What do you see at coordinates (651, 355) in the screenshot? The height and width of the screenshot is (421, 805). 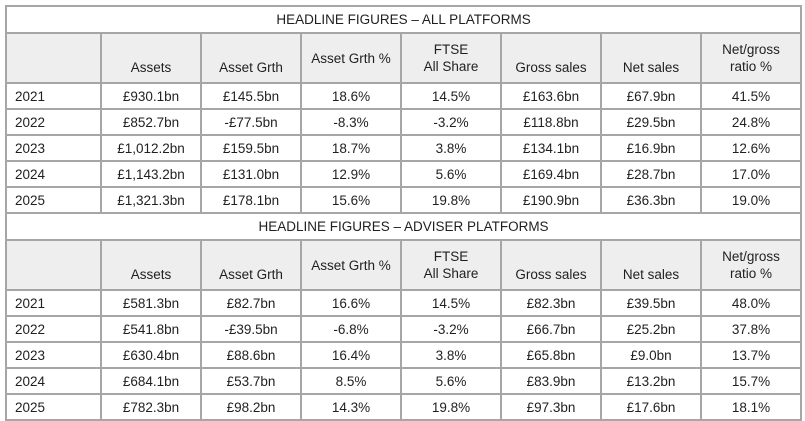 I see `value-cell: £9.0bn` at bounding box center [651, 355].